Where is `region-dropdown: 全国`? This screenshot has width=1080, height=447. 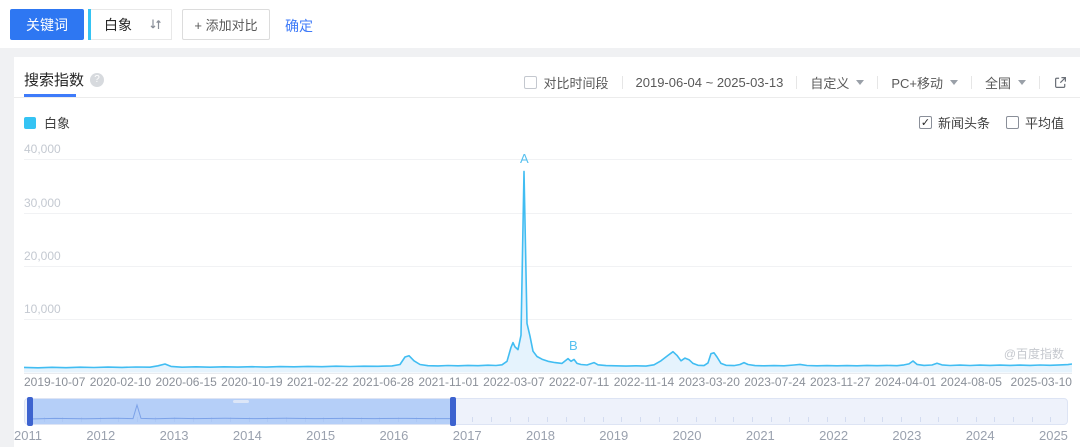 region-dropdown: 全国 is located at coordinates (1005, 82).